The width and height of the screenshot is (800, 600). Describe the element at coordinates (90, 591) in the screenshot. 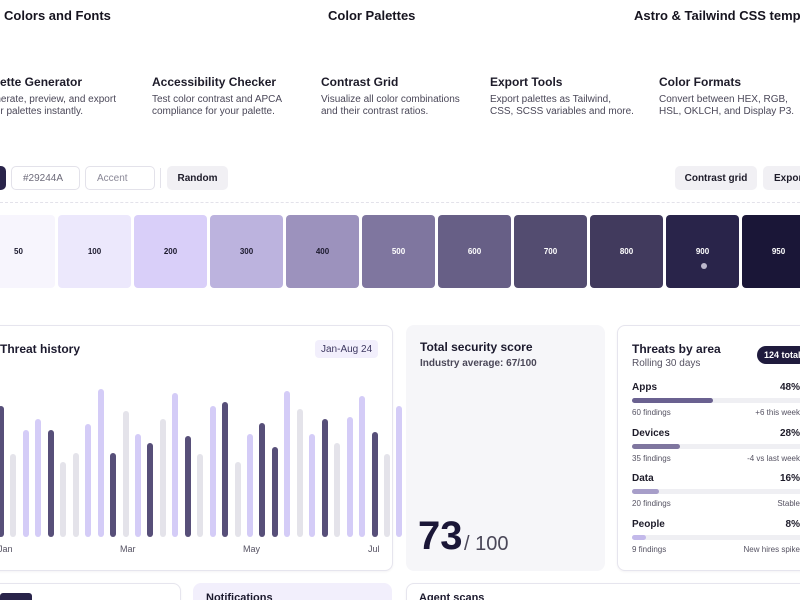

I see `bottom-left-card` at that location.